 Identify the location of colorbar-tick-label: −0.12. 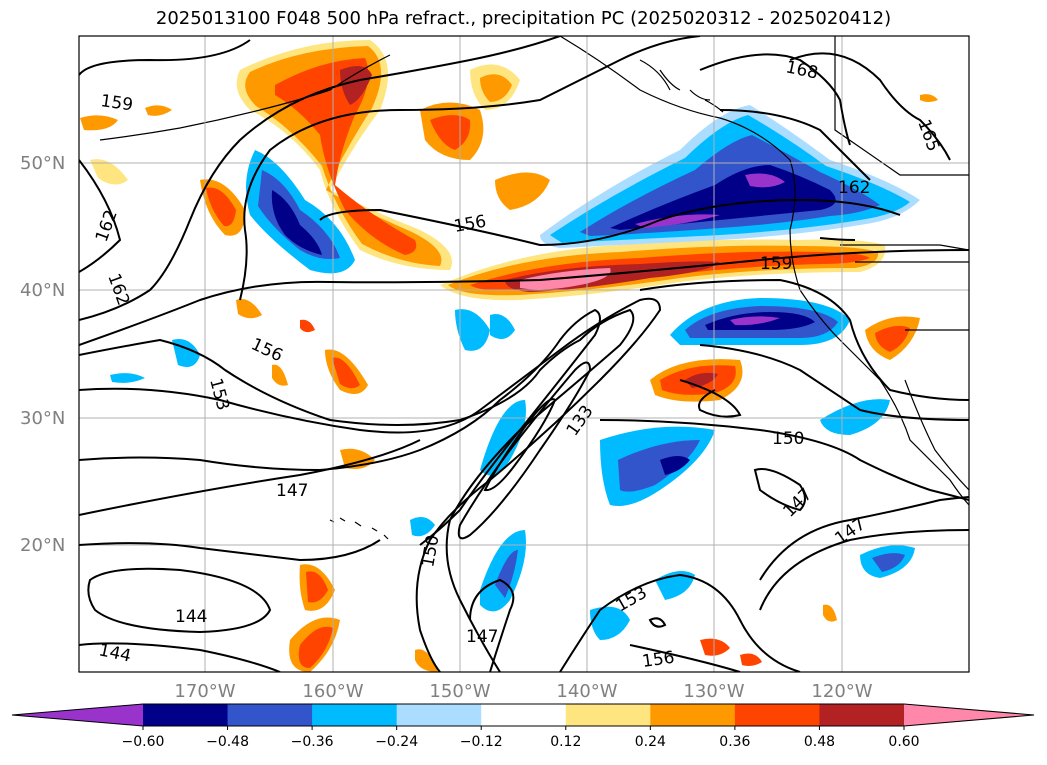
(481, 742).